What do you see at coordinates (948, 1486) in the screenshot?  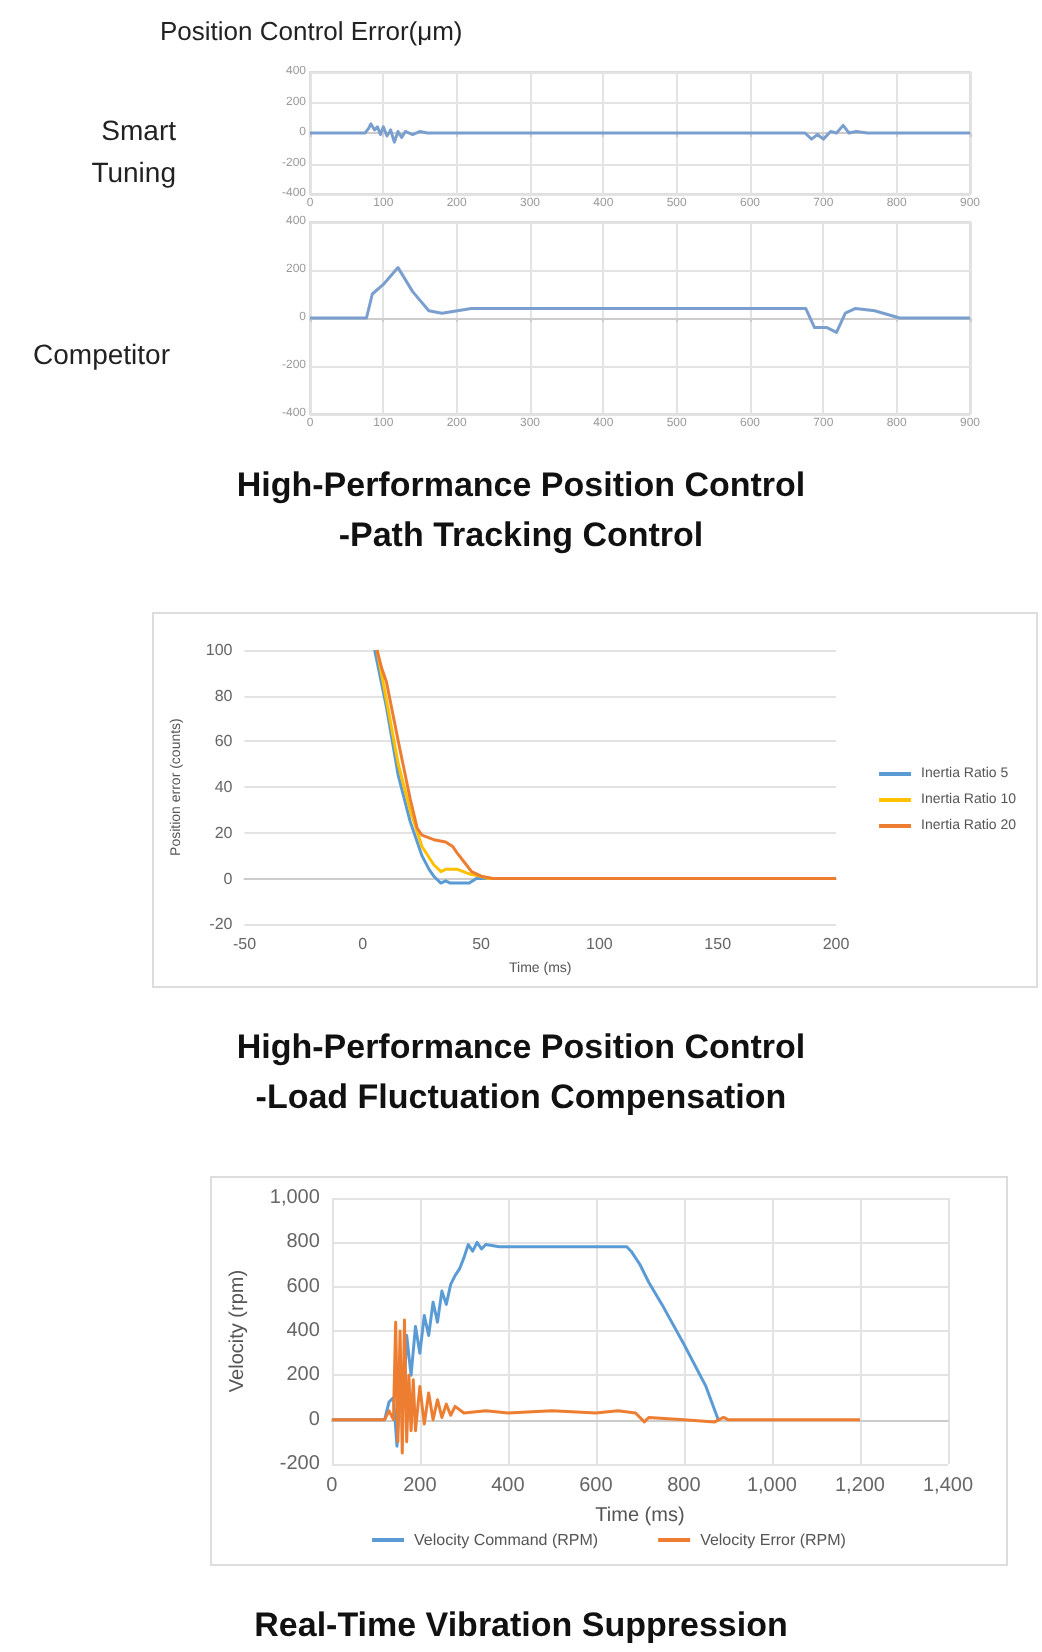 I see `x-tick-label: 1,400` at bounding box center [948, 1486].